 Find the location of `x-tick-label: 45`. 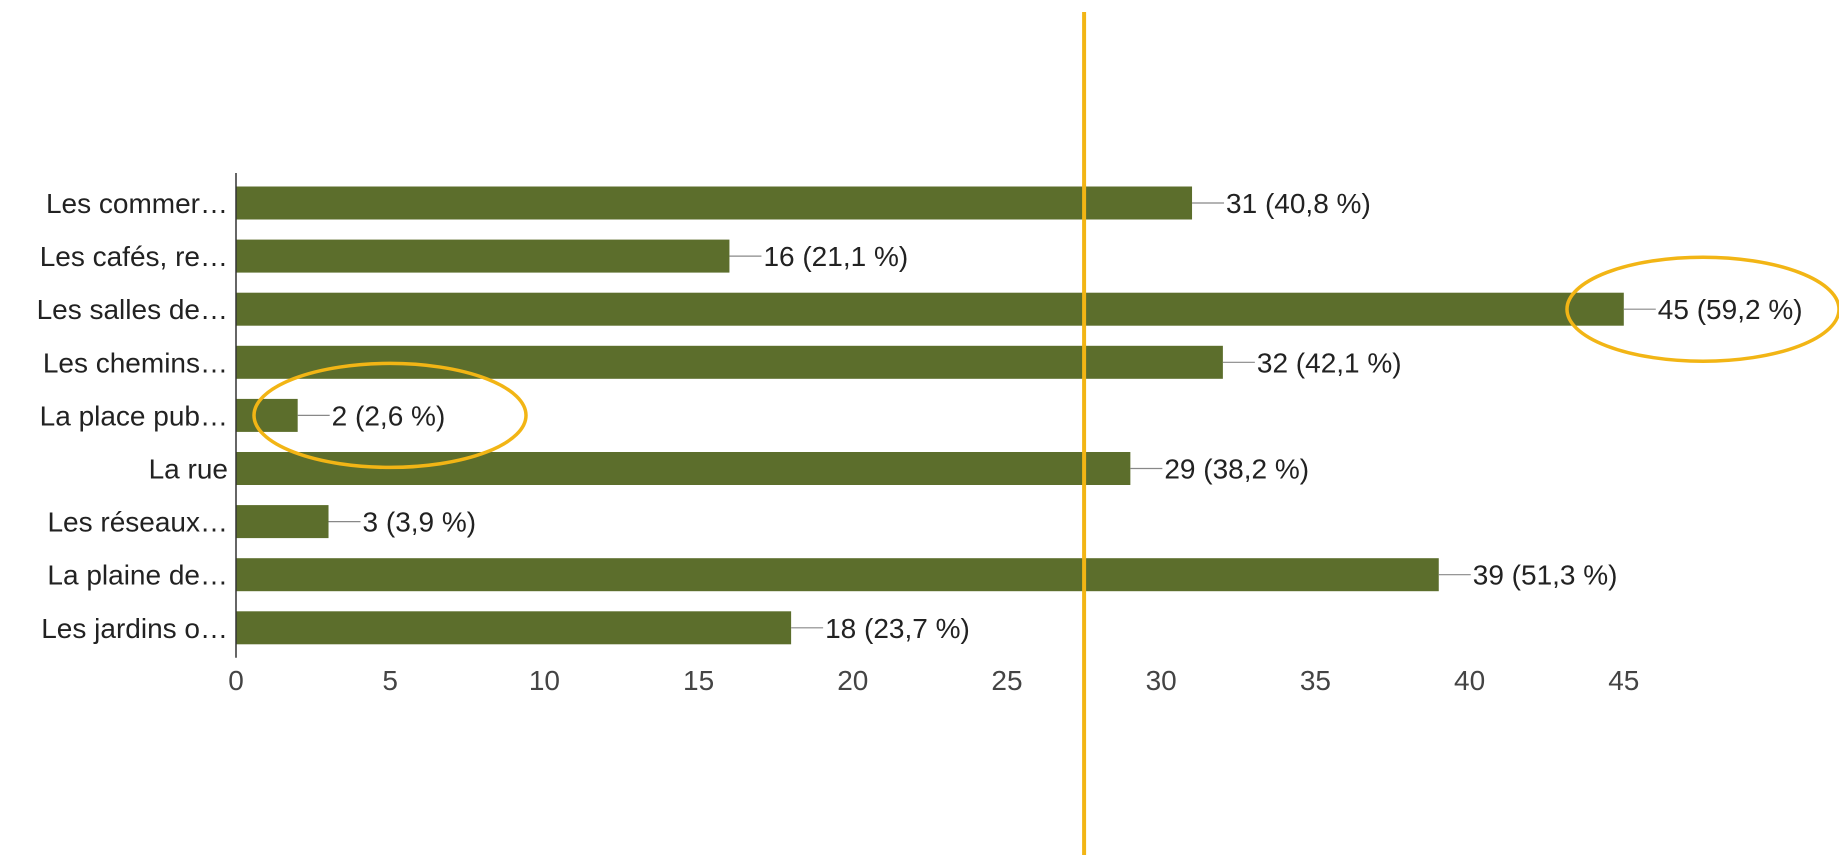

x-tick-label: 45 is located at coordinates (1623, 680).